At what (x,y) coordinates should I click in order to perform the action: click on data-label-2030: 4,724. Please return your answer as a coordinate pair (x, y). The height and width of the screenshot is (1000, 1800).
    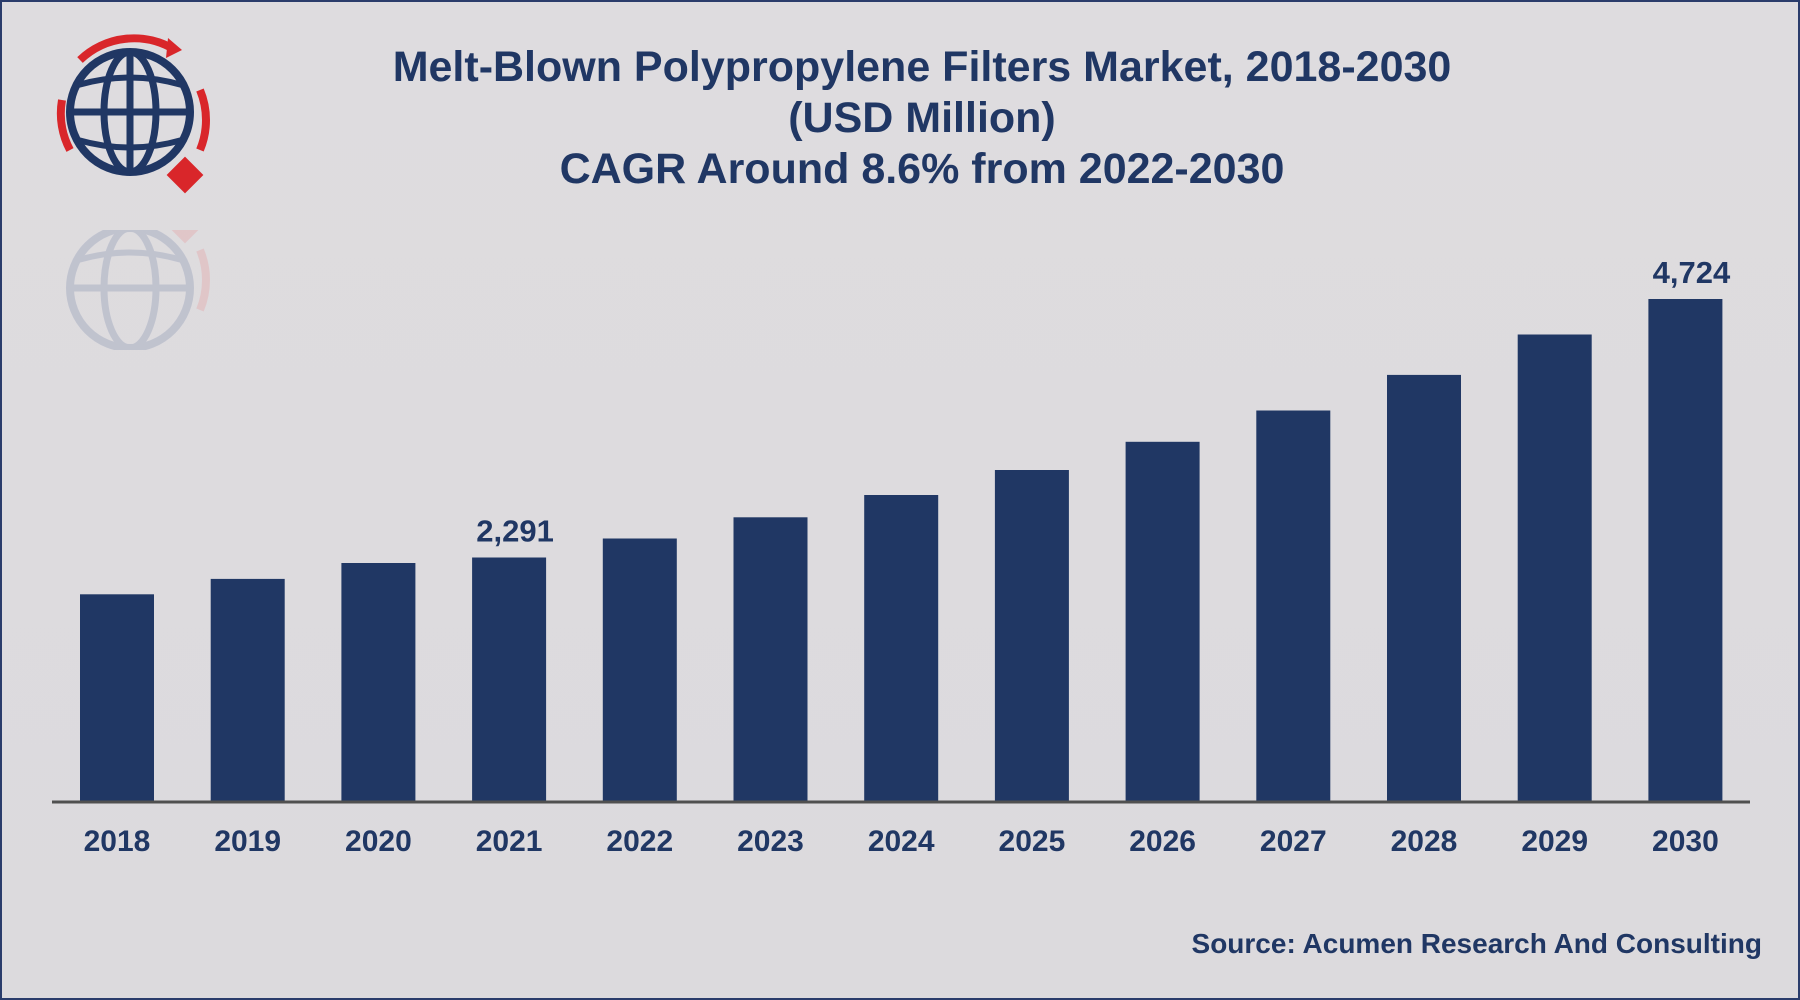
    Looking at the image, I should click on (1692, 272).